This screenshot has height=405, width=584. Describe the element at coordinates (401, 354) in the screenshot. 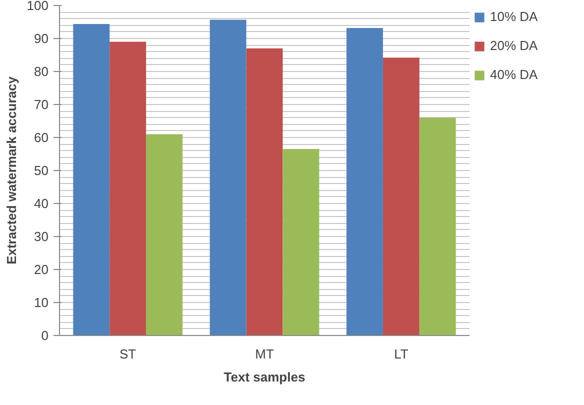

I see `x-tick-label: LT` at that location.